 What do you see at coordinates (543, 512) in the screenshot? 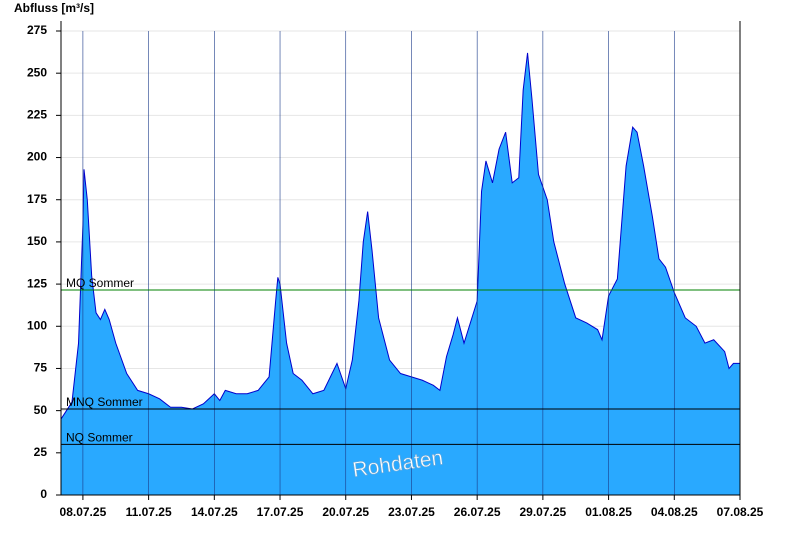
I see `x-tick-label: 29.07.25` at bounding box center [543, 512].